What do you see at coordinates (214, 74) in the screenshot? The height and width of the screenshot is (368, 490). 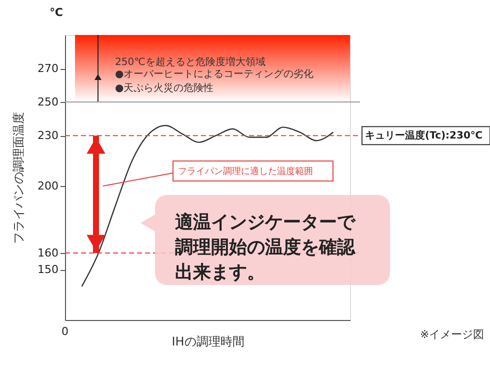 I see `annotation: ●オーバーヒートによるコーティングの劣化` at bounding box center [214, 74].